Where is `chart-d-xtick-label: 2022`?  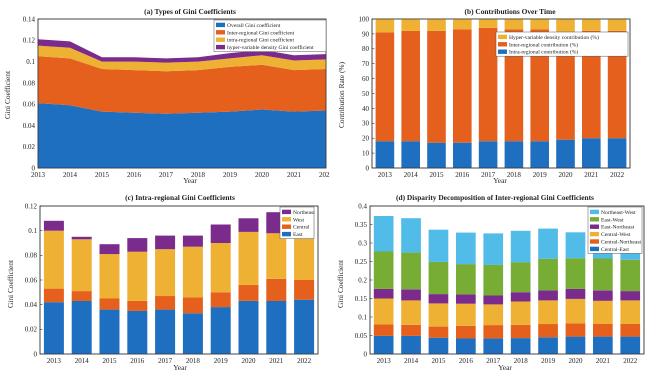
chart-d-xtick-label: 2022 is located at coordinates (630, 361).